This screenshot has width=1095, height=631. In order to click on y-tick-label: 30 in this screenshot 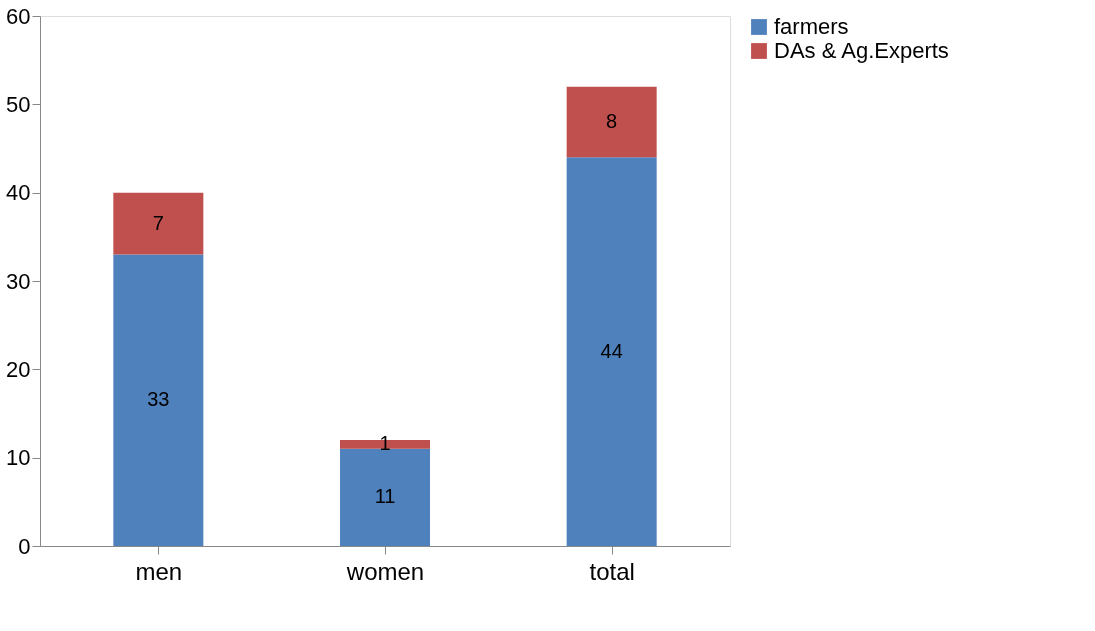, I will do `click(18, 281)`.